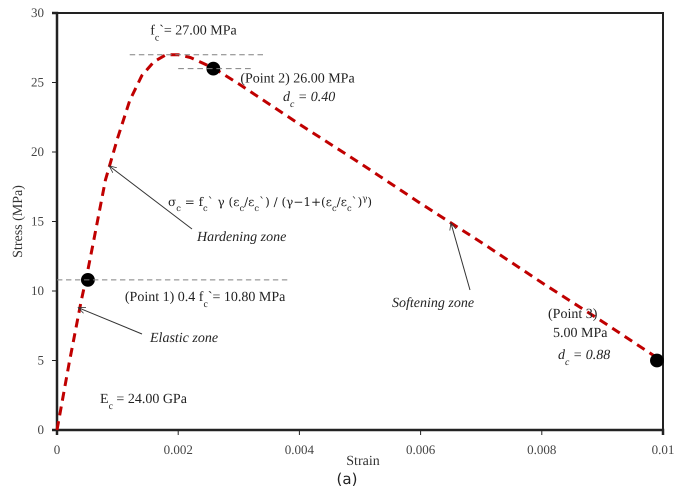 Image resolution: width=693 pixels, height=495 pixels. I want to click on annotation: f$_{c}$`= 27.00 MPa, so click(194, 34).